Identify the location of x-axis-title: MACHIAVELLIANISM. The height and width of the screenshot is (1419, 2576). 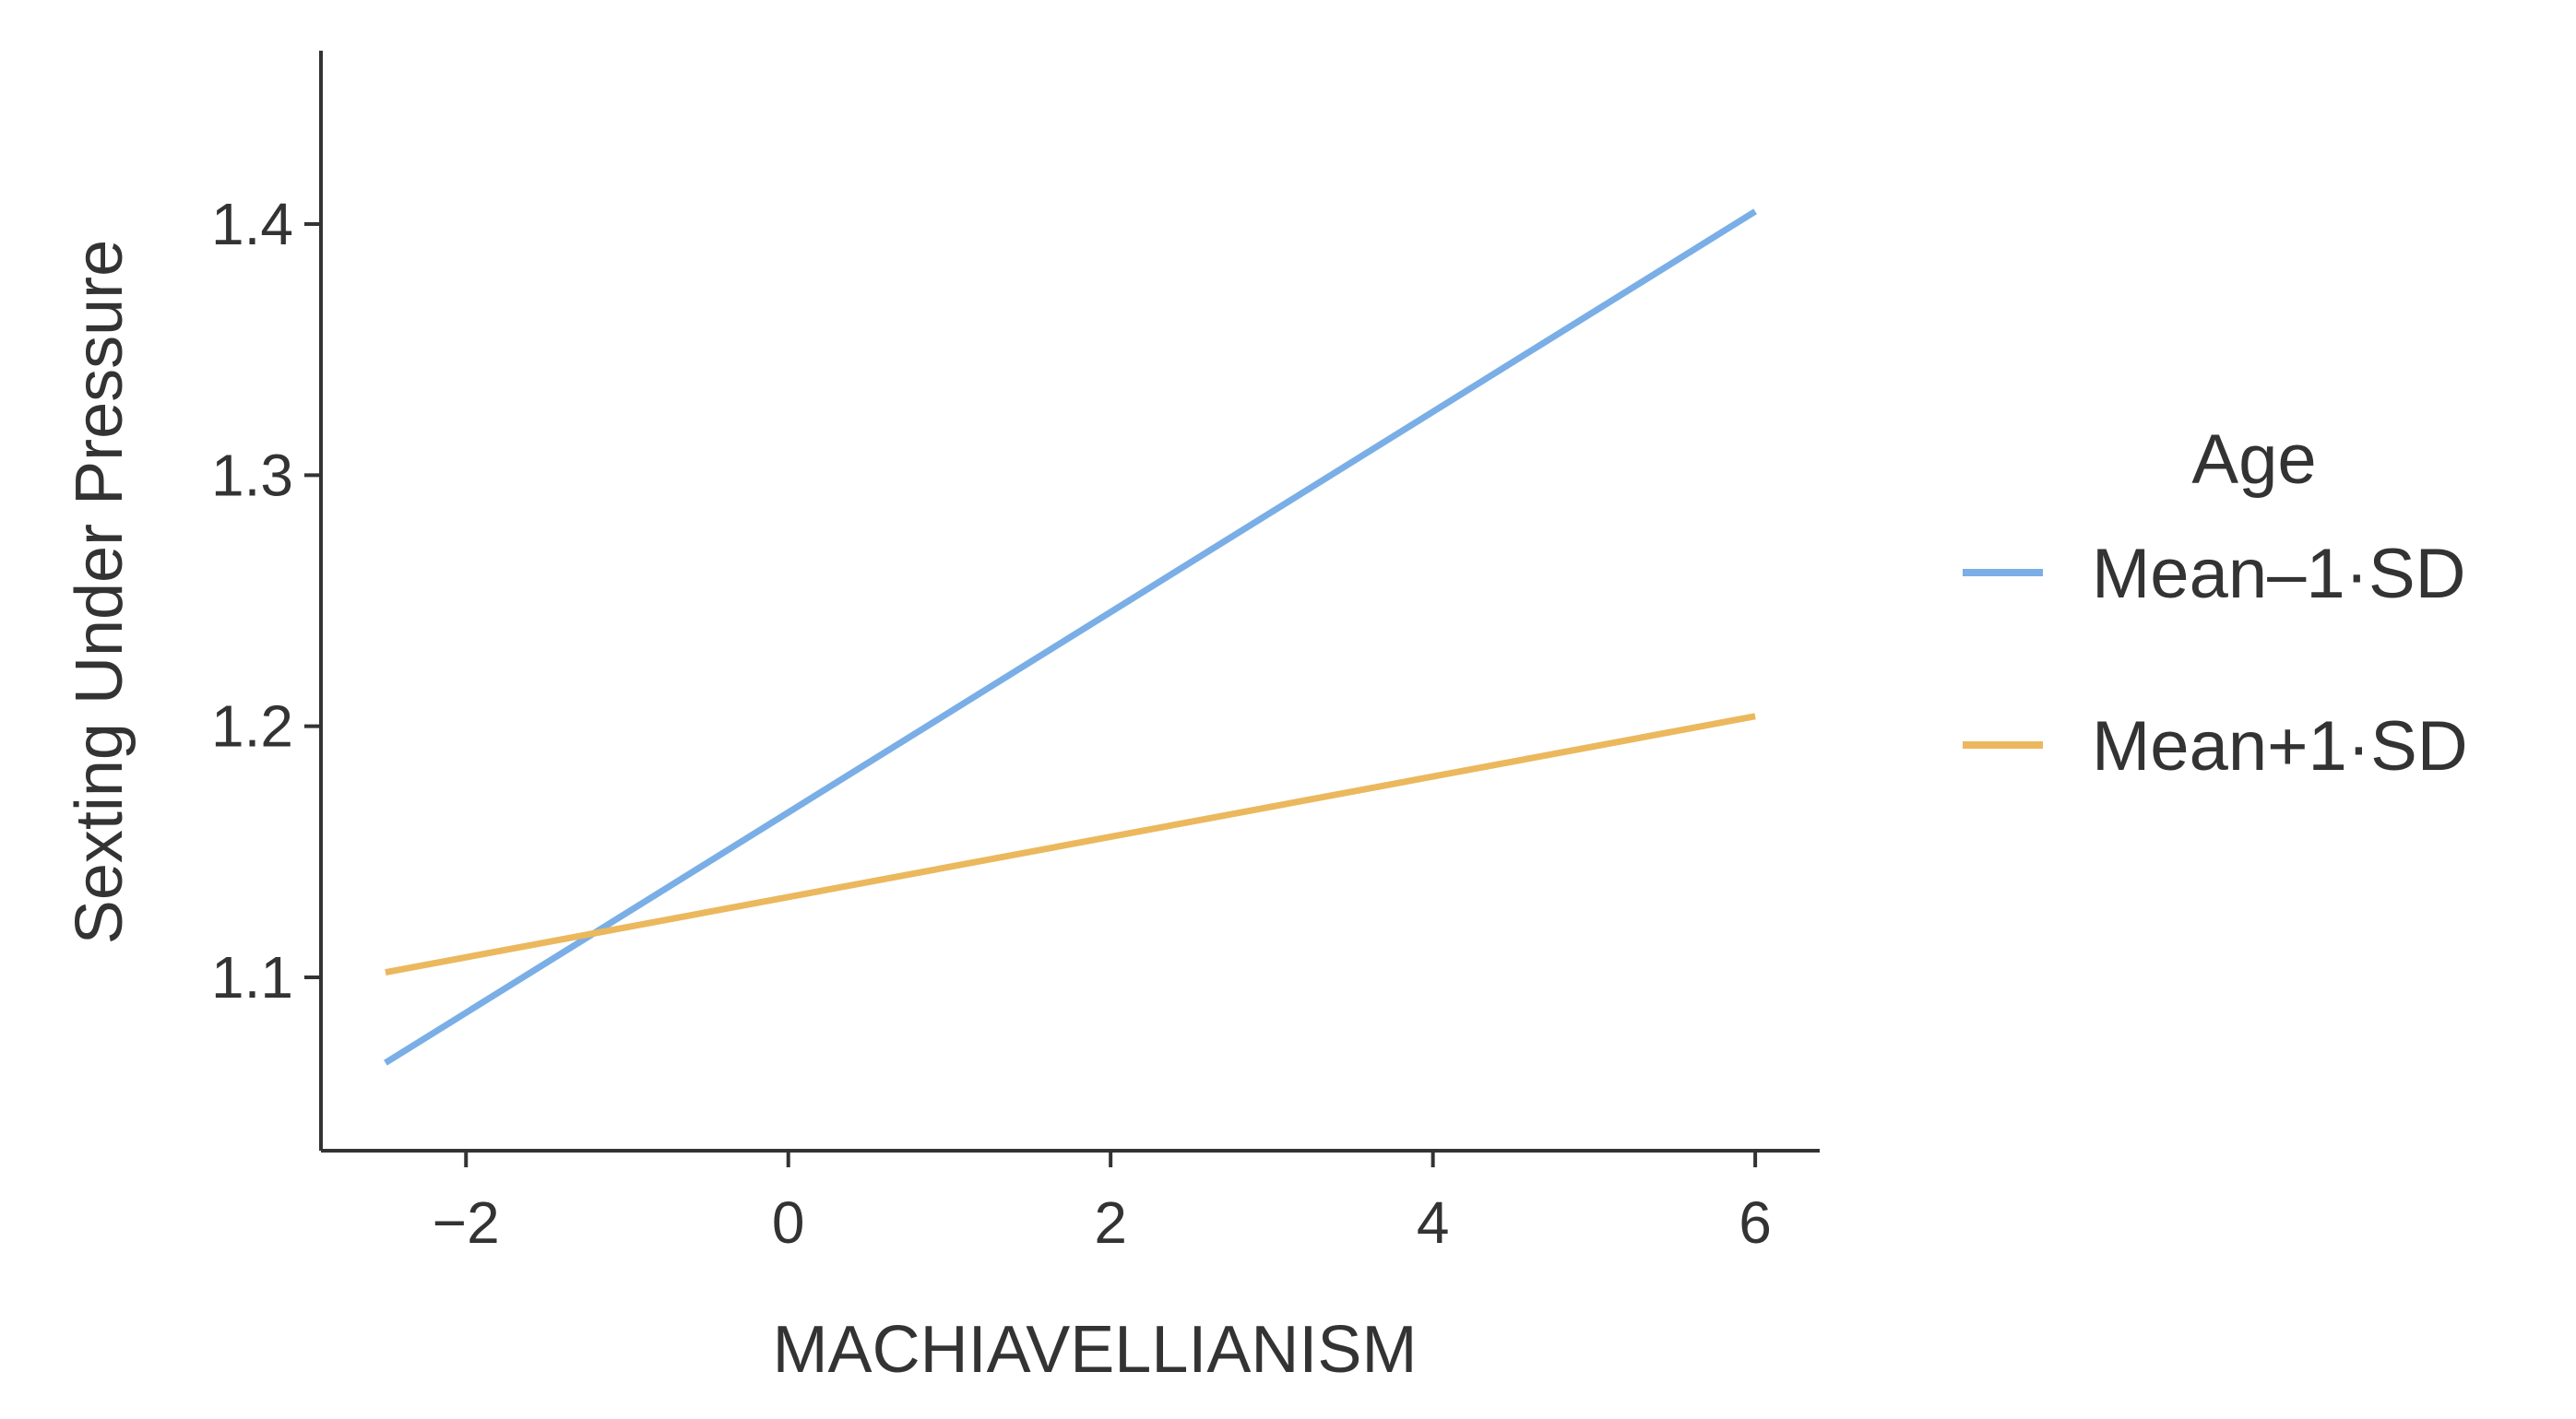
(1095, 1350).